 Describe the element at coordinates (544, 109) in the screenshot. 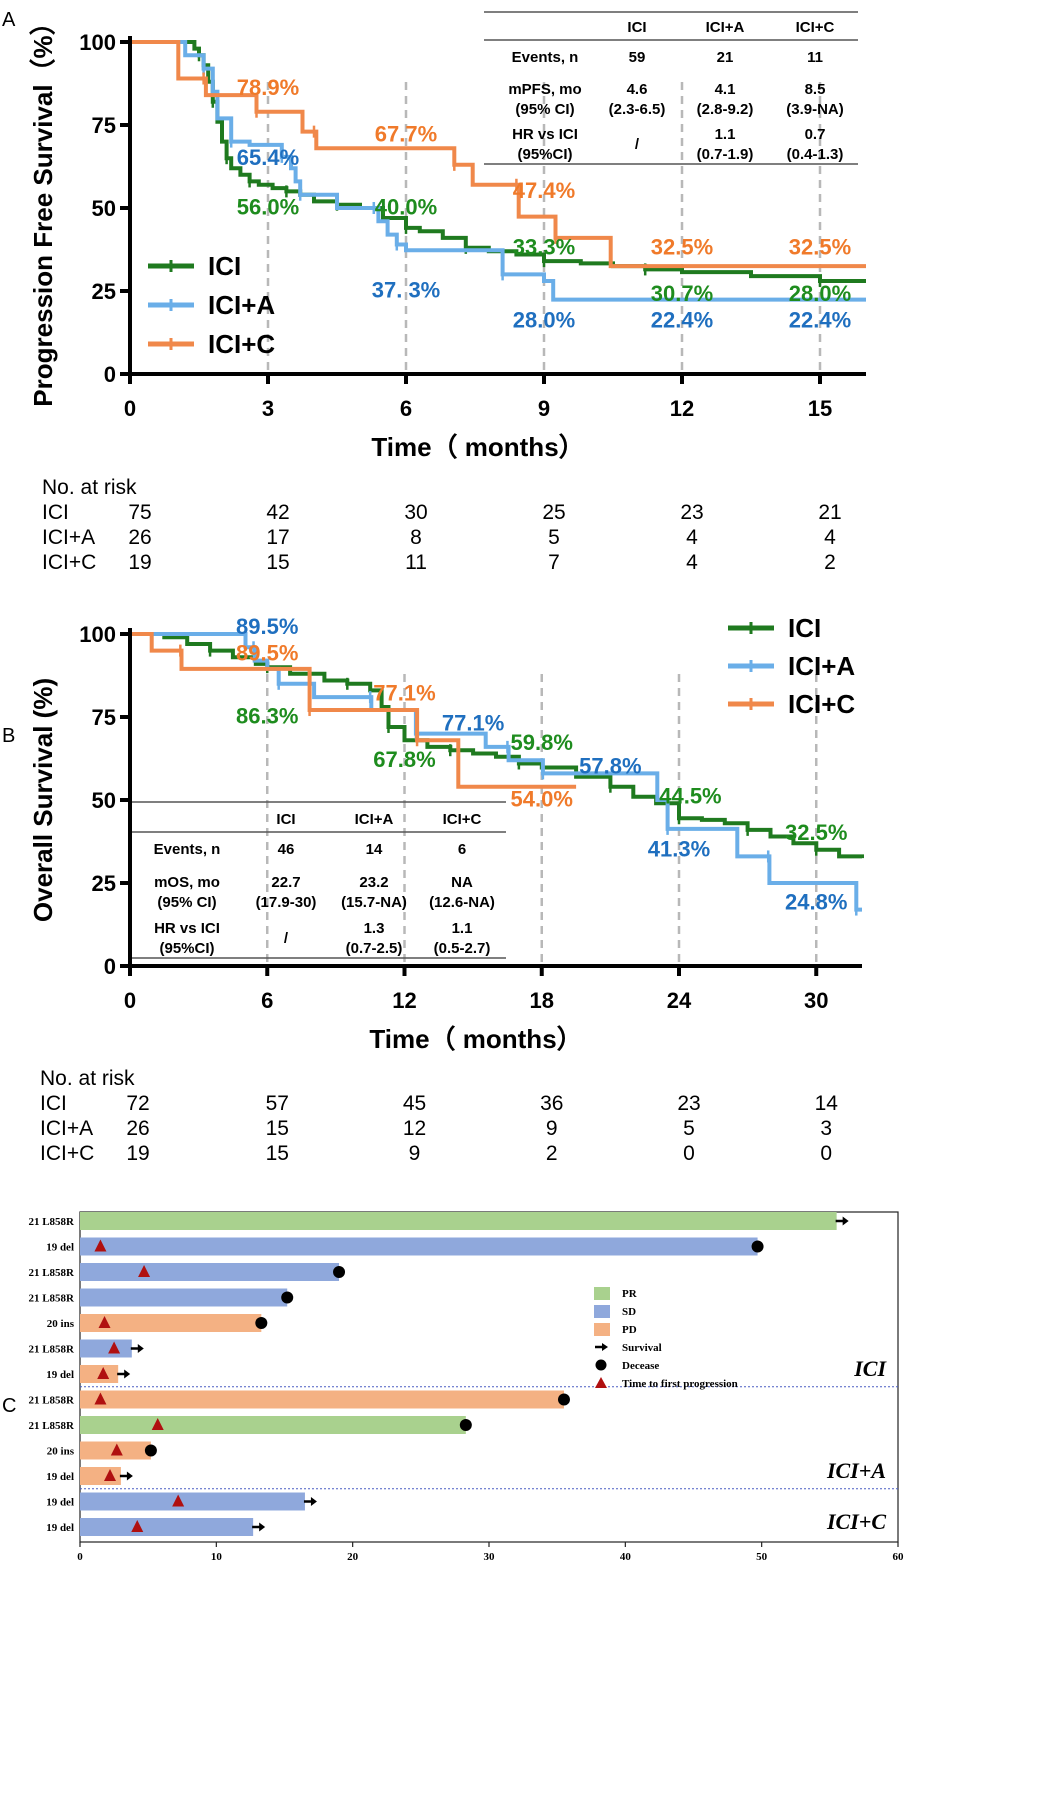

I see `stats-row-label: (95% CI)` at that location.